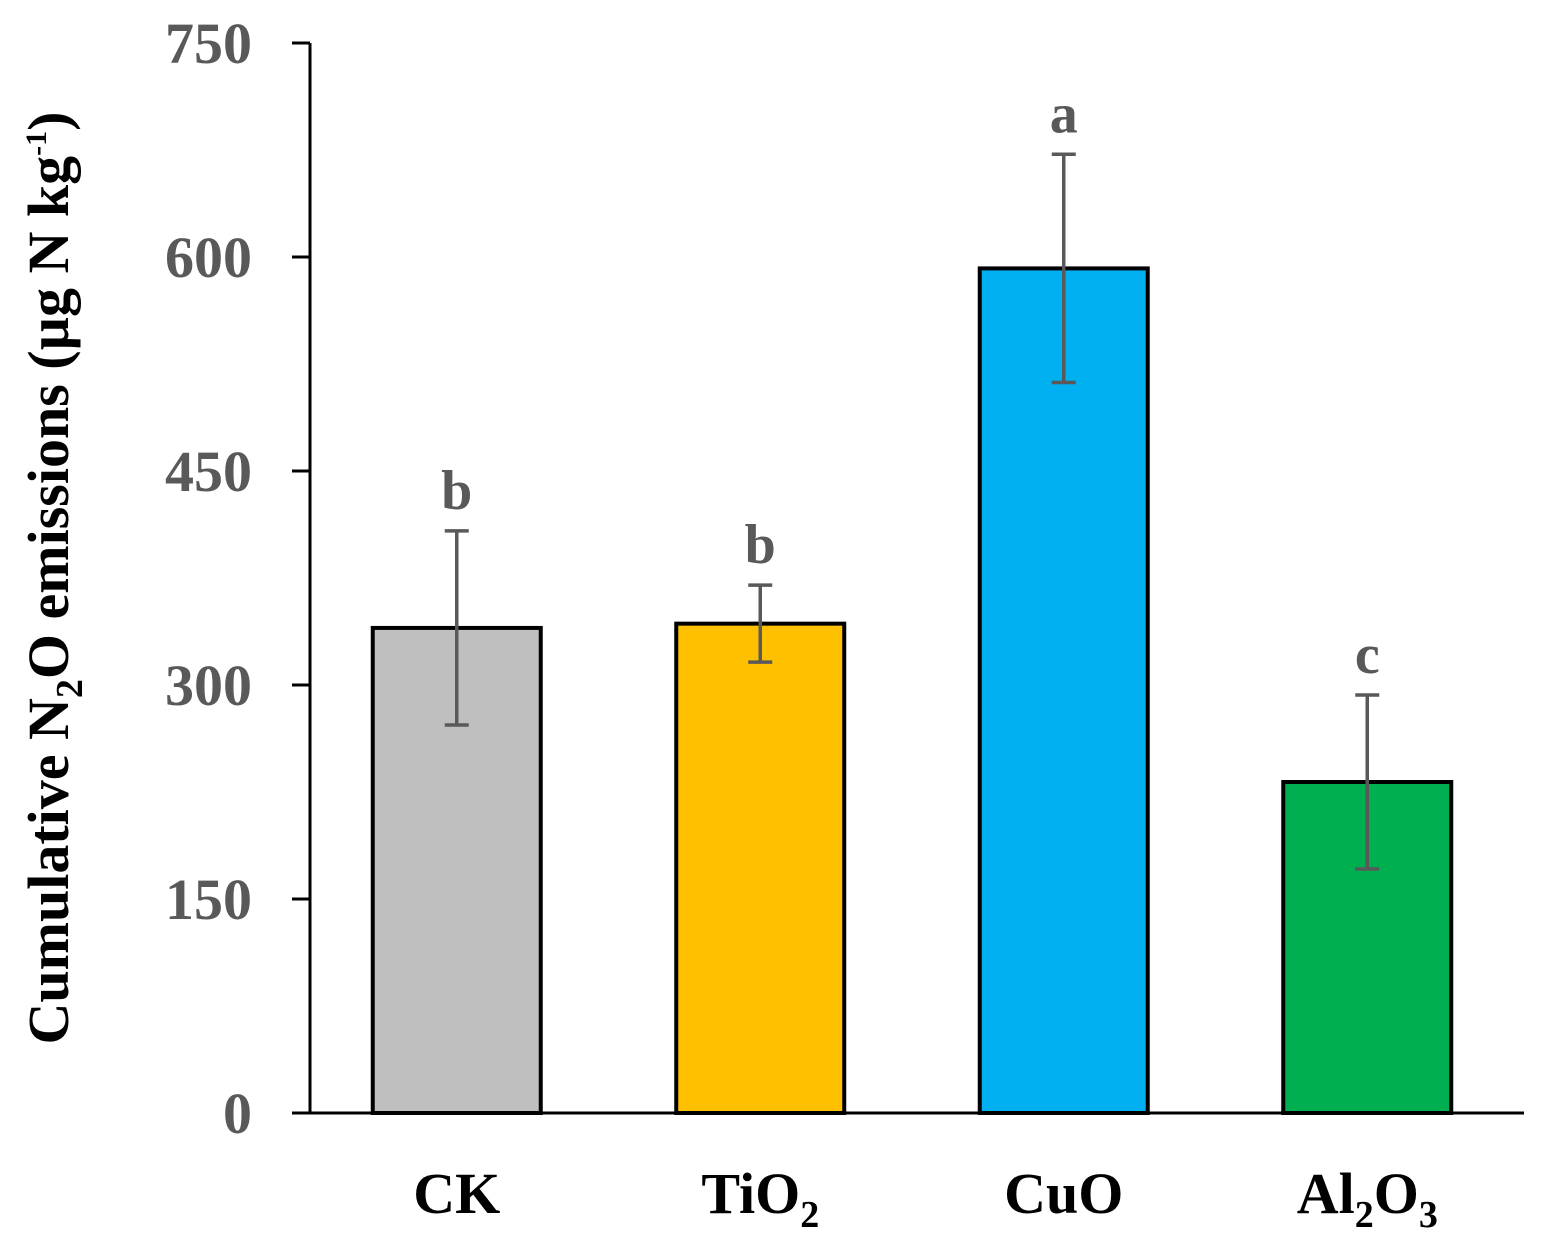  What do you see at coordinates (760, 1198) in the screenshot?
I see `x-tick-label: TiO2` at bounding box center [760, 1198].